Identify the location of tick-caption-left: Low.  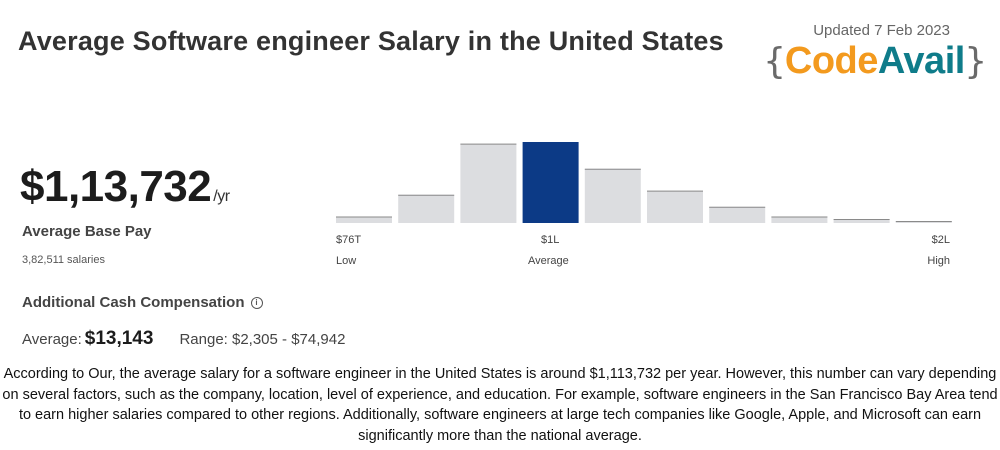
(346, 261).